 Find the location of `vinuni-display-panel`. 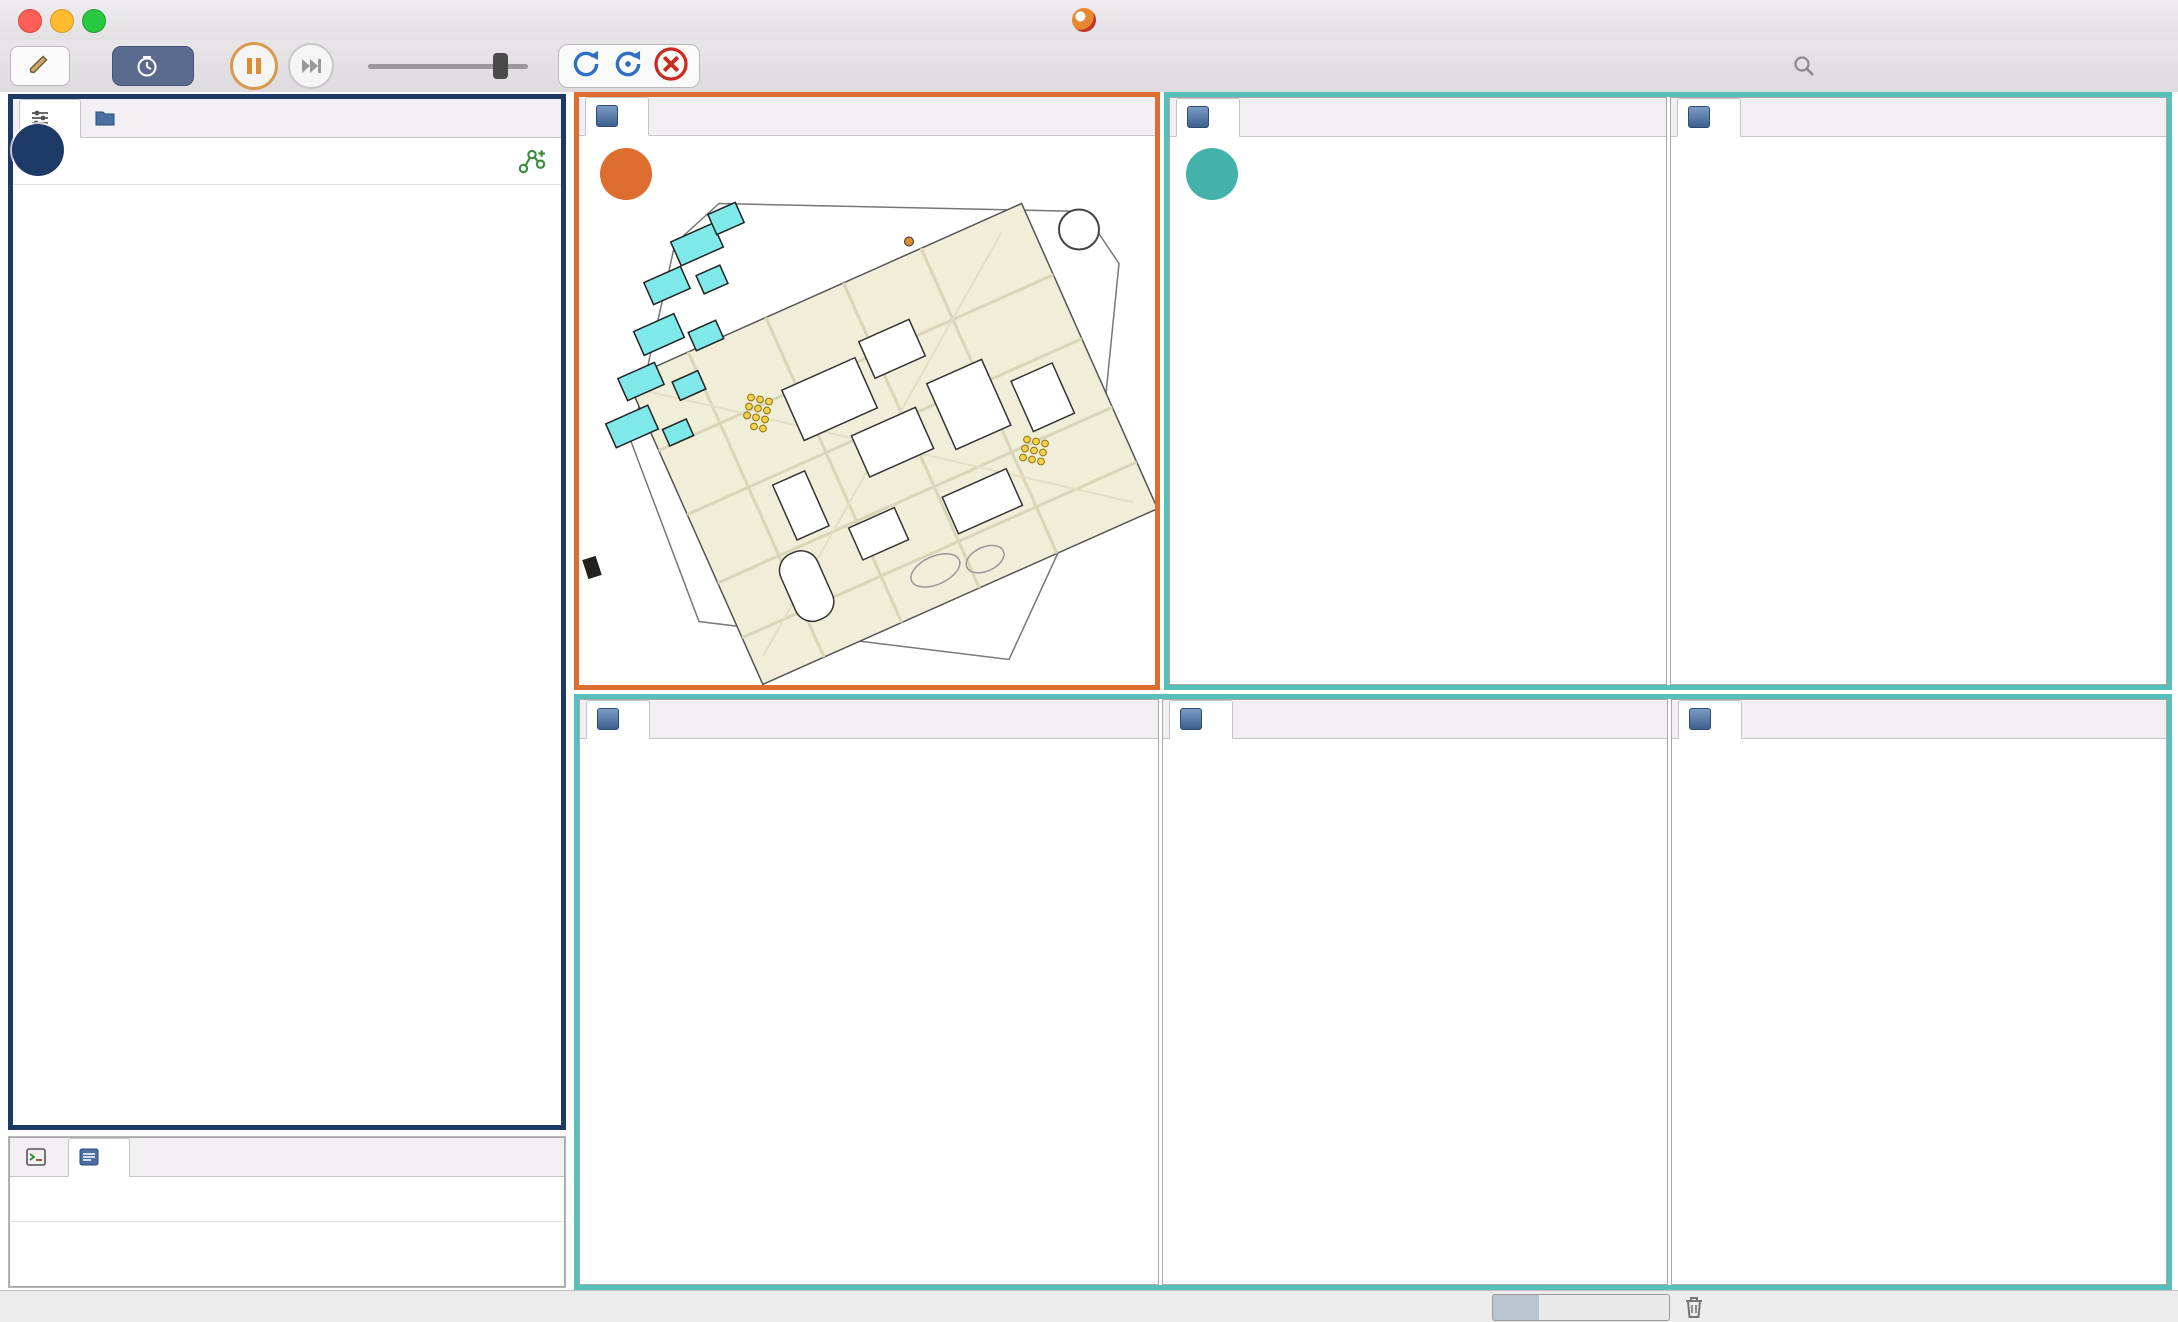

vinuni-display-panel is located at coordinates (867, 390).